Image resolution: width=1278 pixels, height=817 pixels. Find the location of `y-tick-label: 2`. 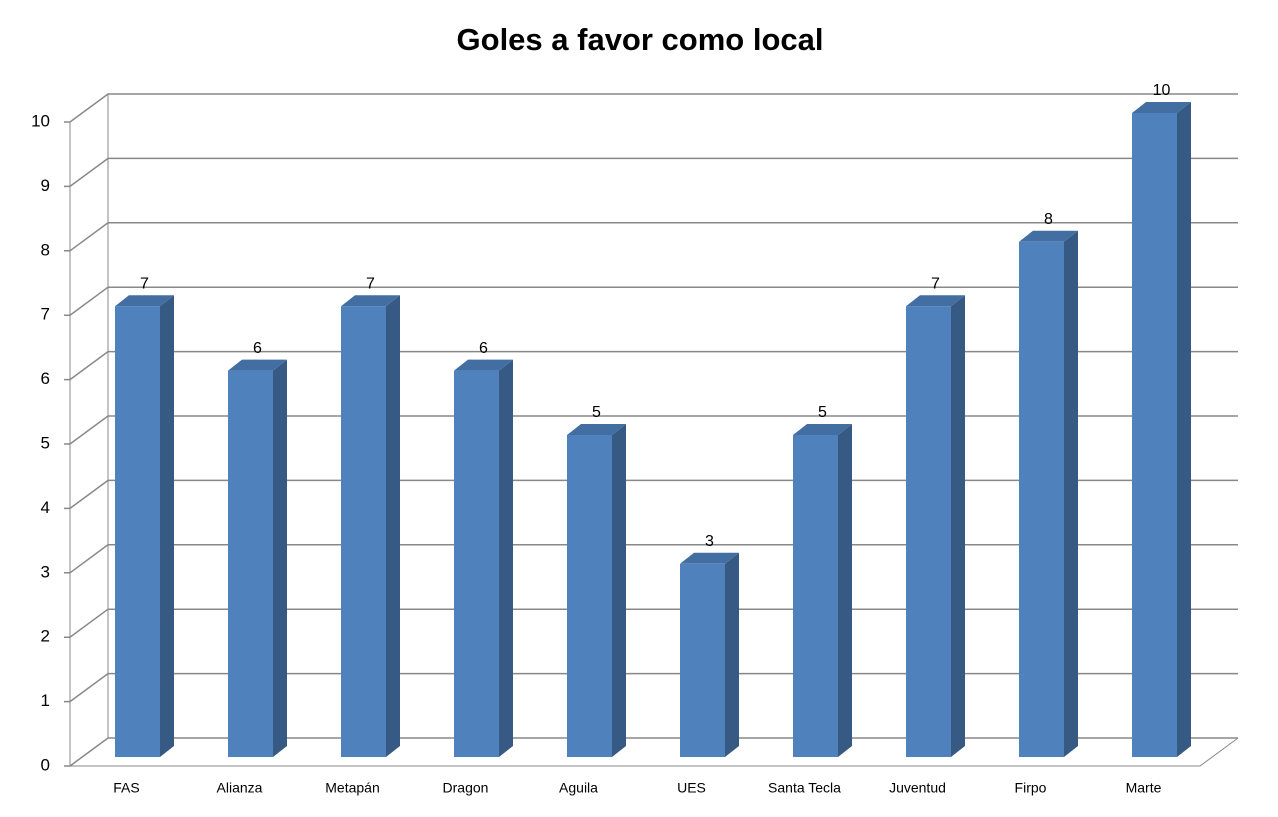

y-tick-label: 2 is located at coordinates (45, 636).